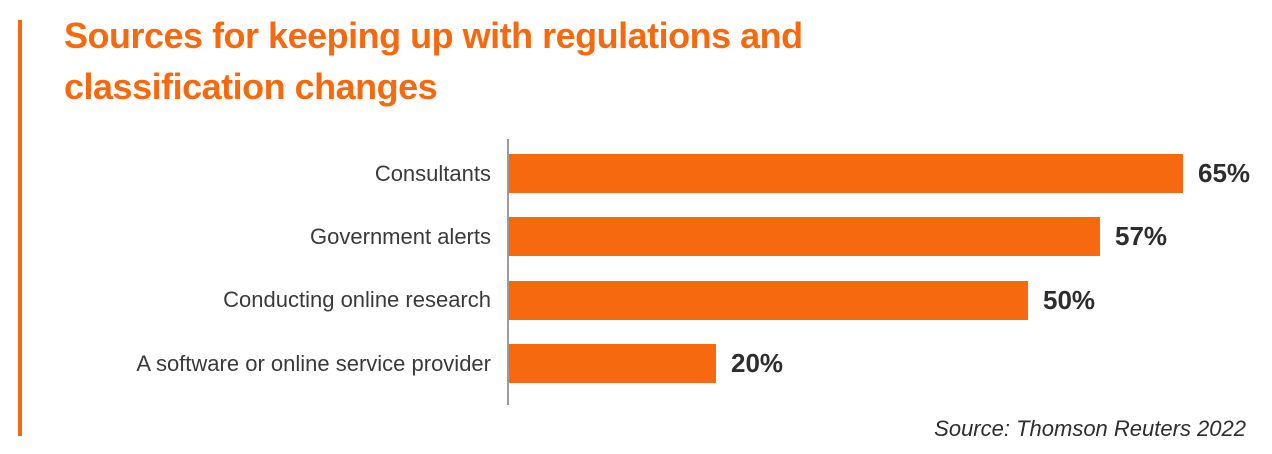  I want to click on value-label: 50%, so click(1069, 299).